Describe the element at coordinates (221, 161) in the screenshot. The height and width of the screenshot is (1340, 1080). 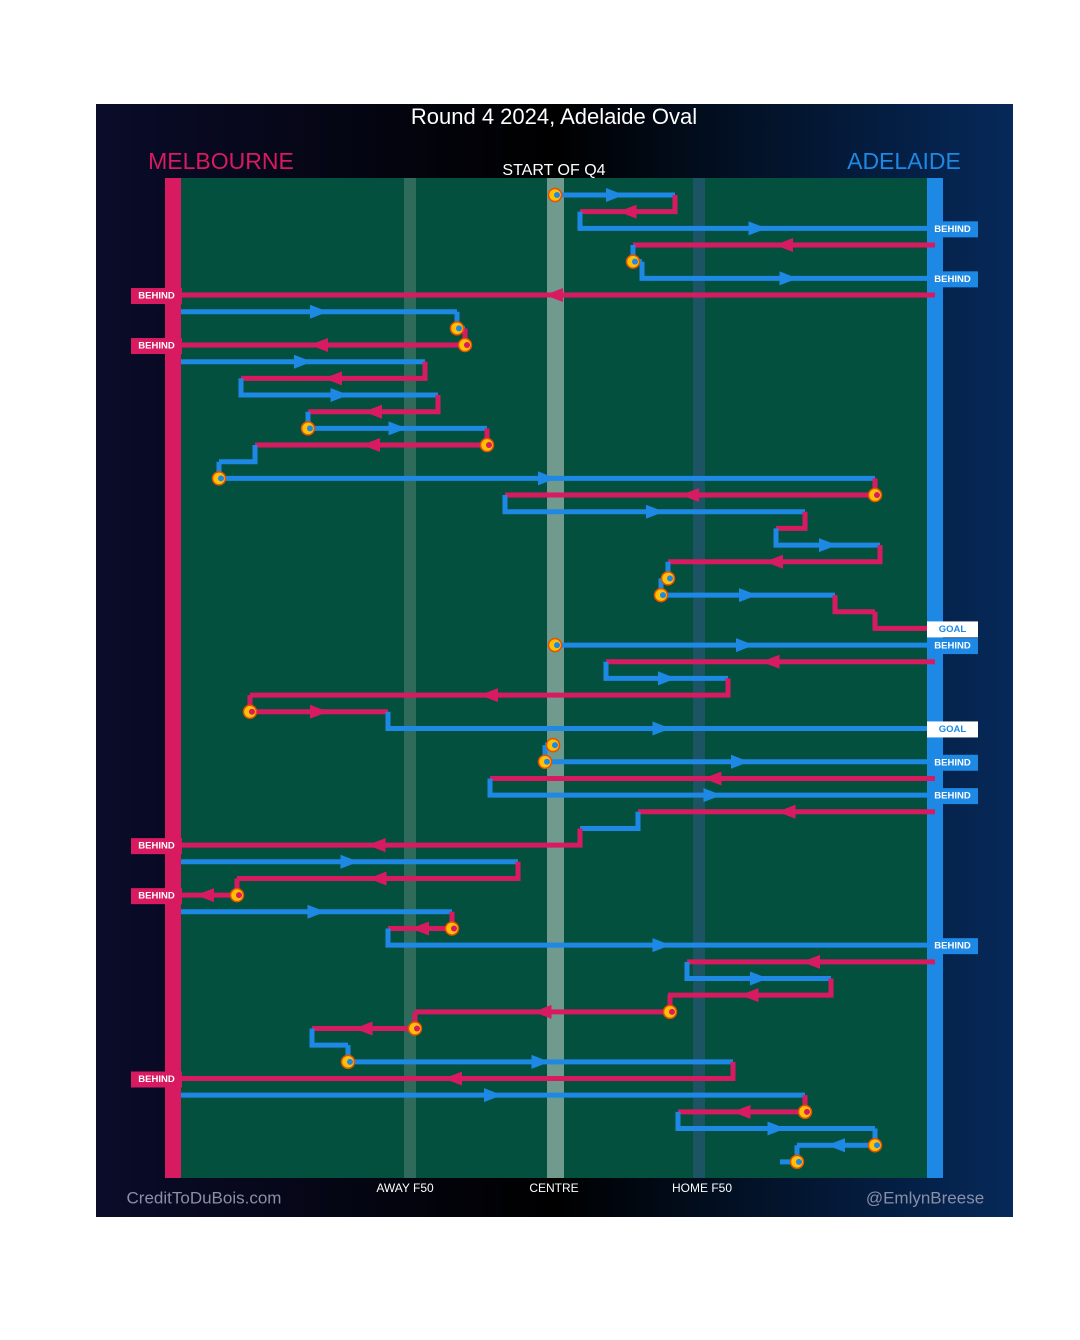
I see `home-team: MELBOURNE` at that location.